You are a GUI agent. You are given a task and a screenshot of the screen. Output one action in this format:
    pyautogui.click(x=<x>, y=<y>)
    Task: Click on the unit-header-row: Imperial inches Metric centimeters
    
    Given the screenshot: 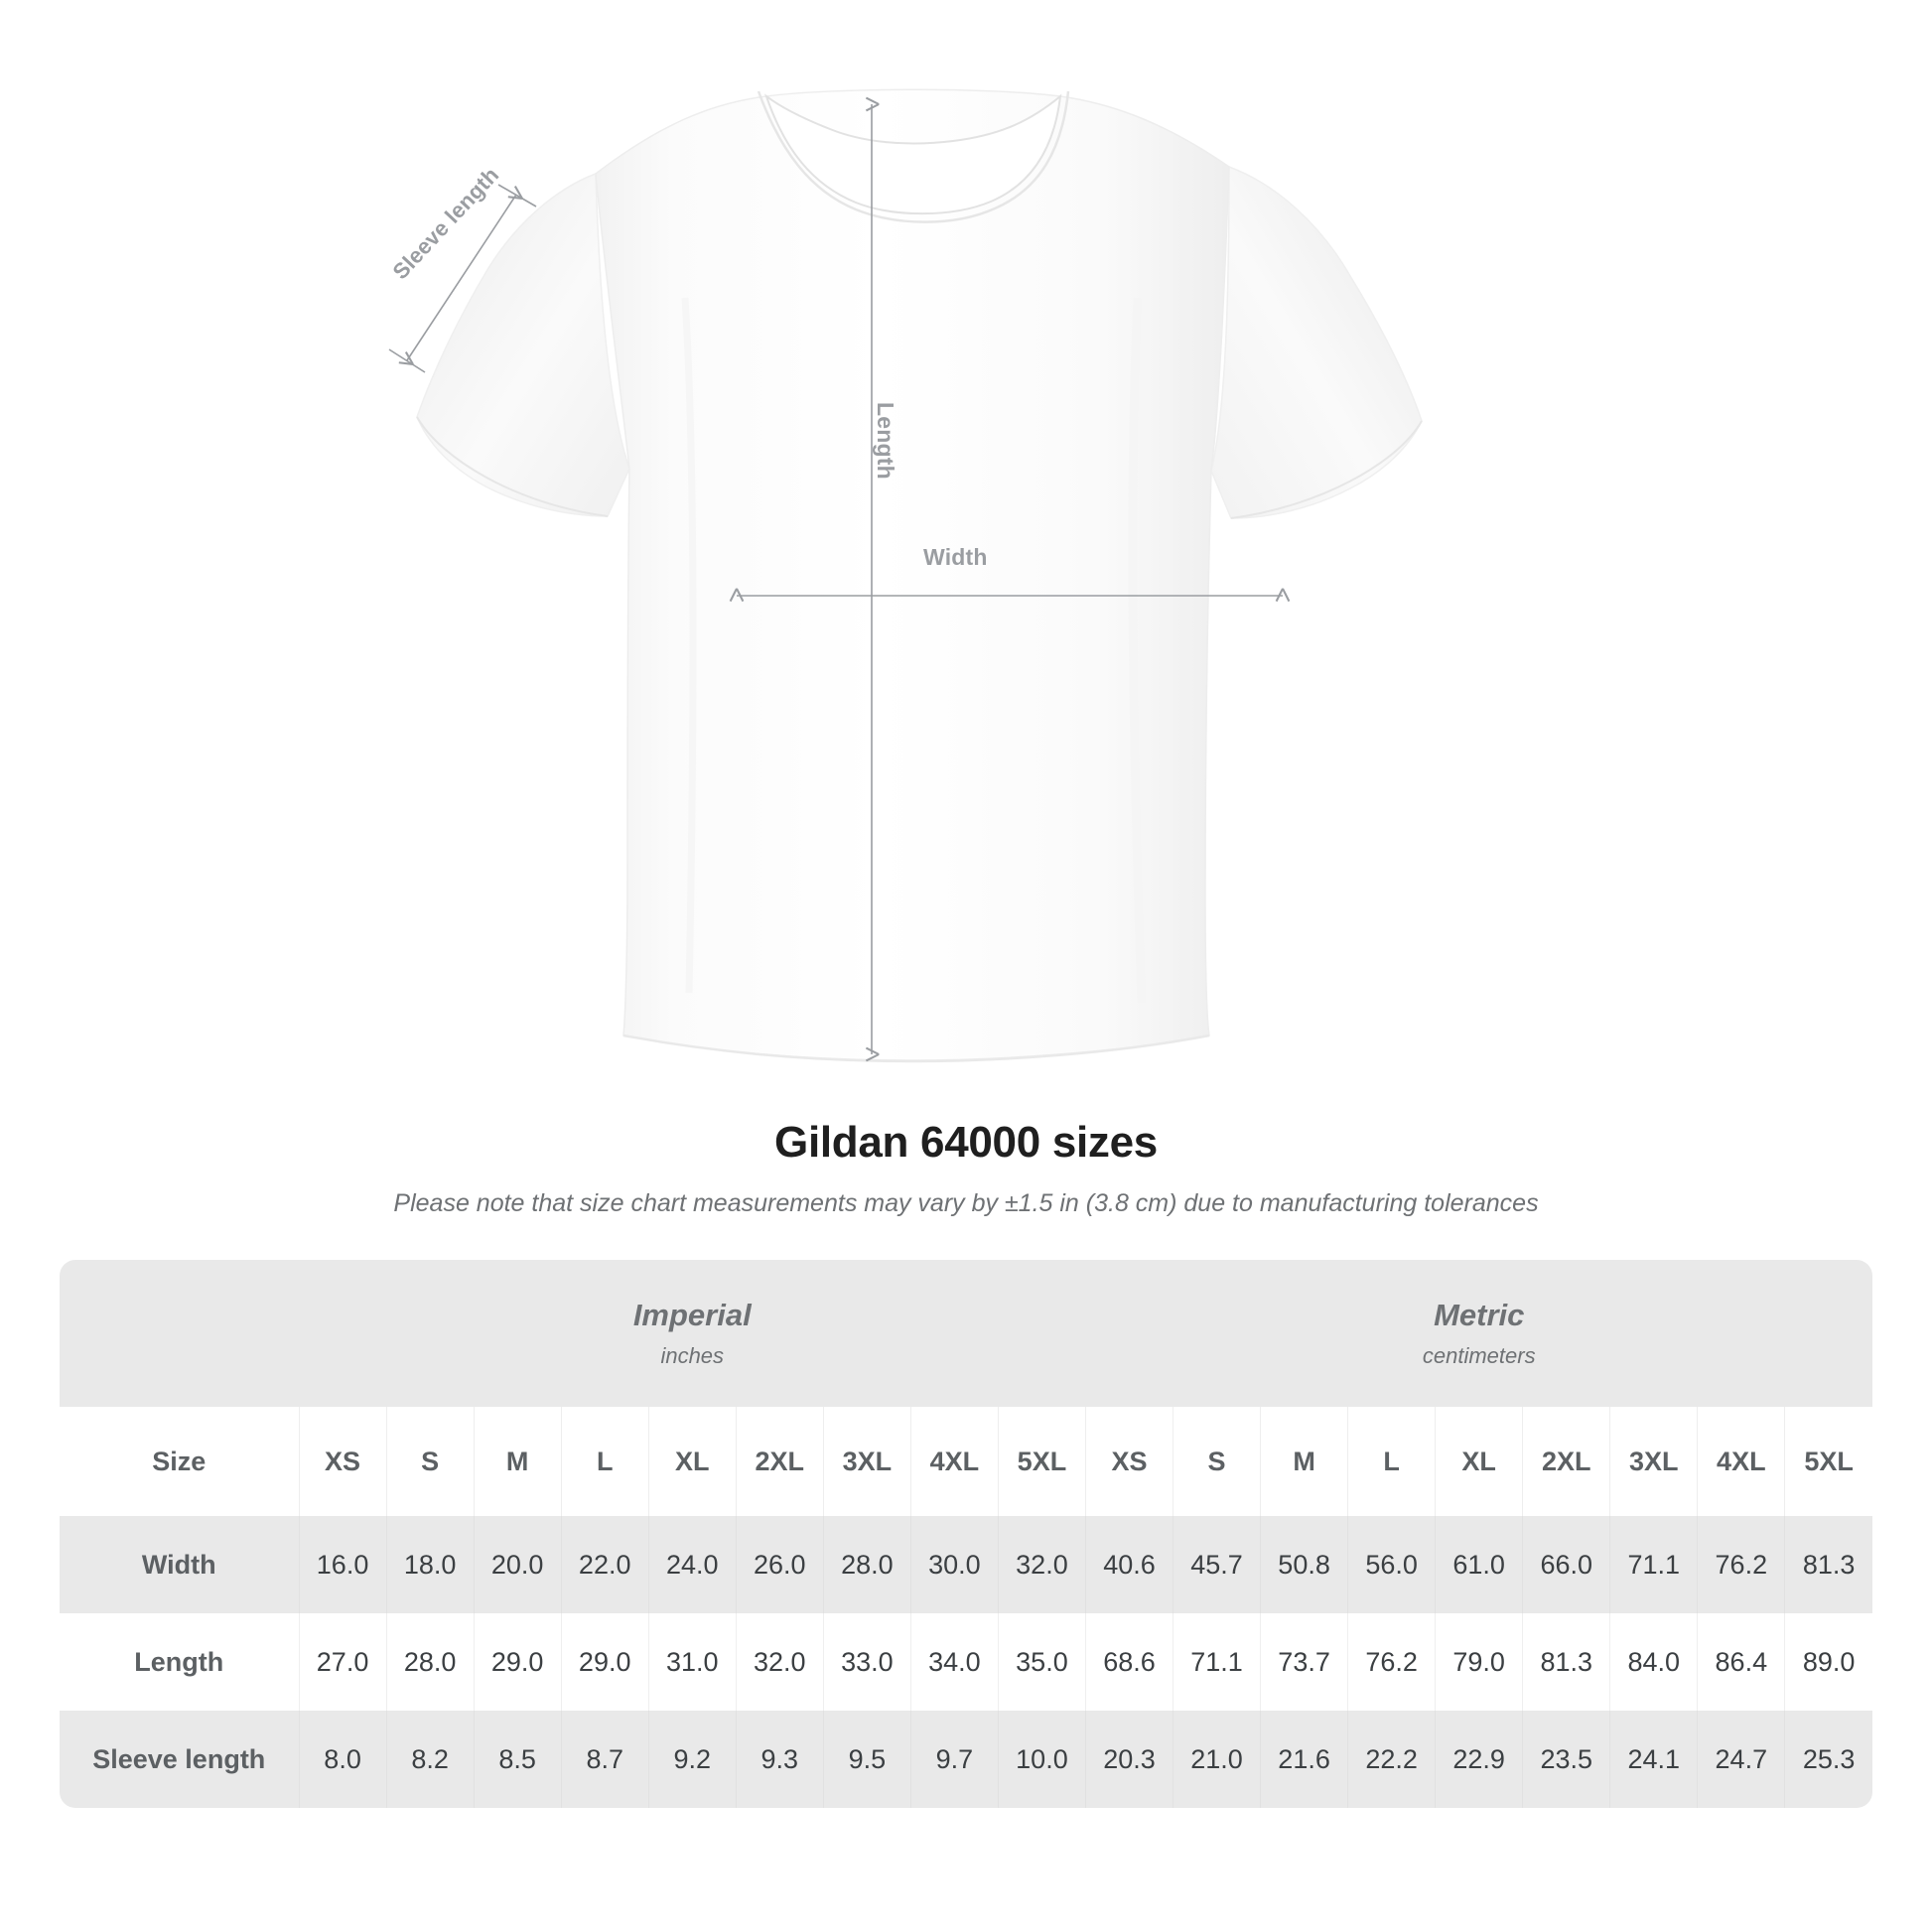 What is the action you would take?
    pyautogui.click(x=966, y=1334)
    